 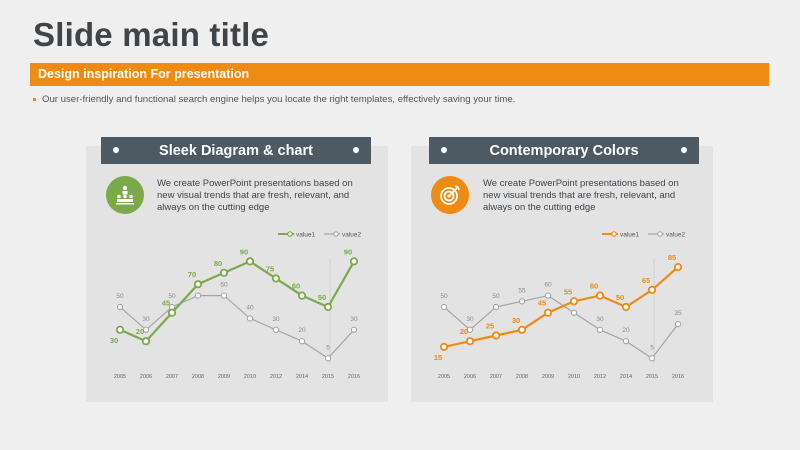 What do you see at coordinates (192, 274) in the screenshot?
I see `data-label: 70` at bounding box center [192, 274].